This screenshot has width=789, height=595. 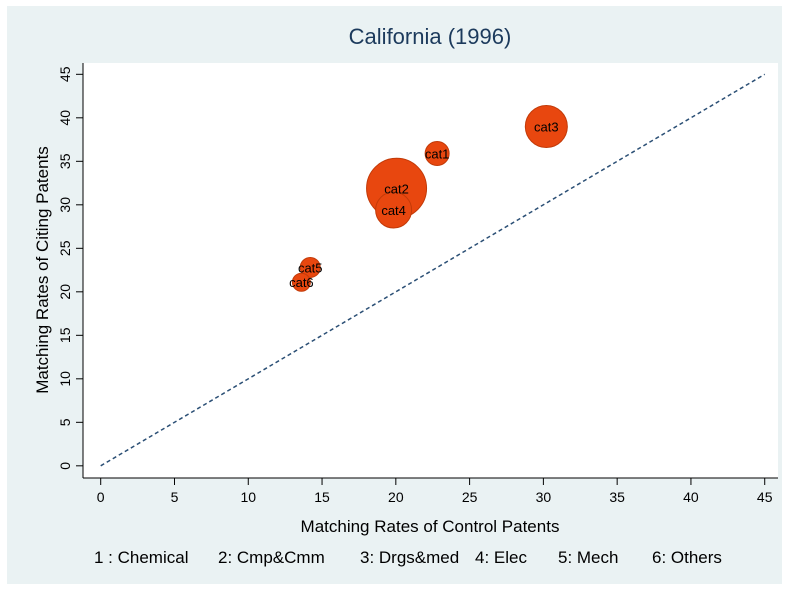 I want to click on point-label: cat5, so click(x=310, y=267).